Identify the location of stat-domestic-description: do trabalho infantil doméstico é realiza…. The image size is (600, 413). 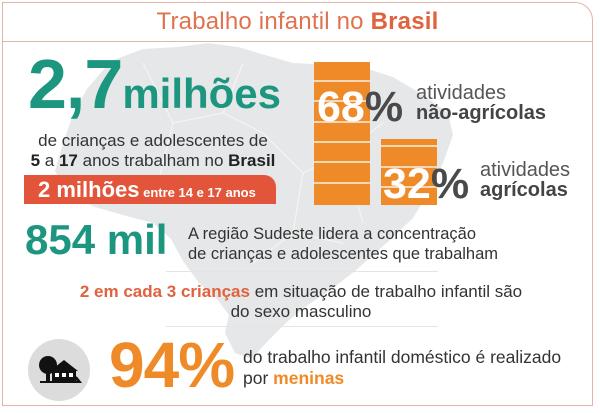
(402, 367).